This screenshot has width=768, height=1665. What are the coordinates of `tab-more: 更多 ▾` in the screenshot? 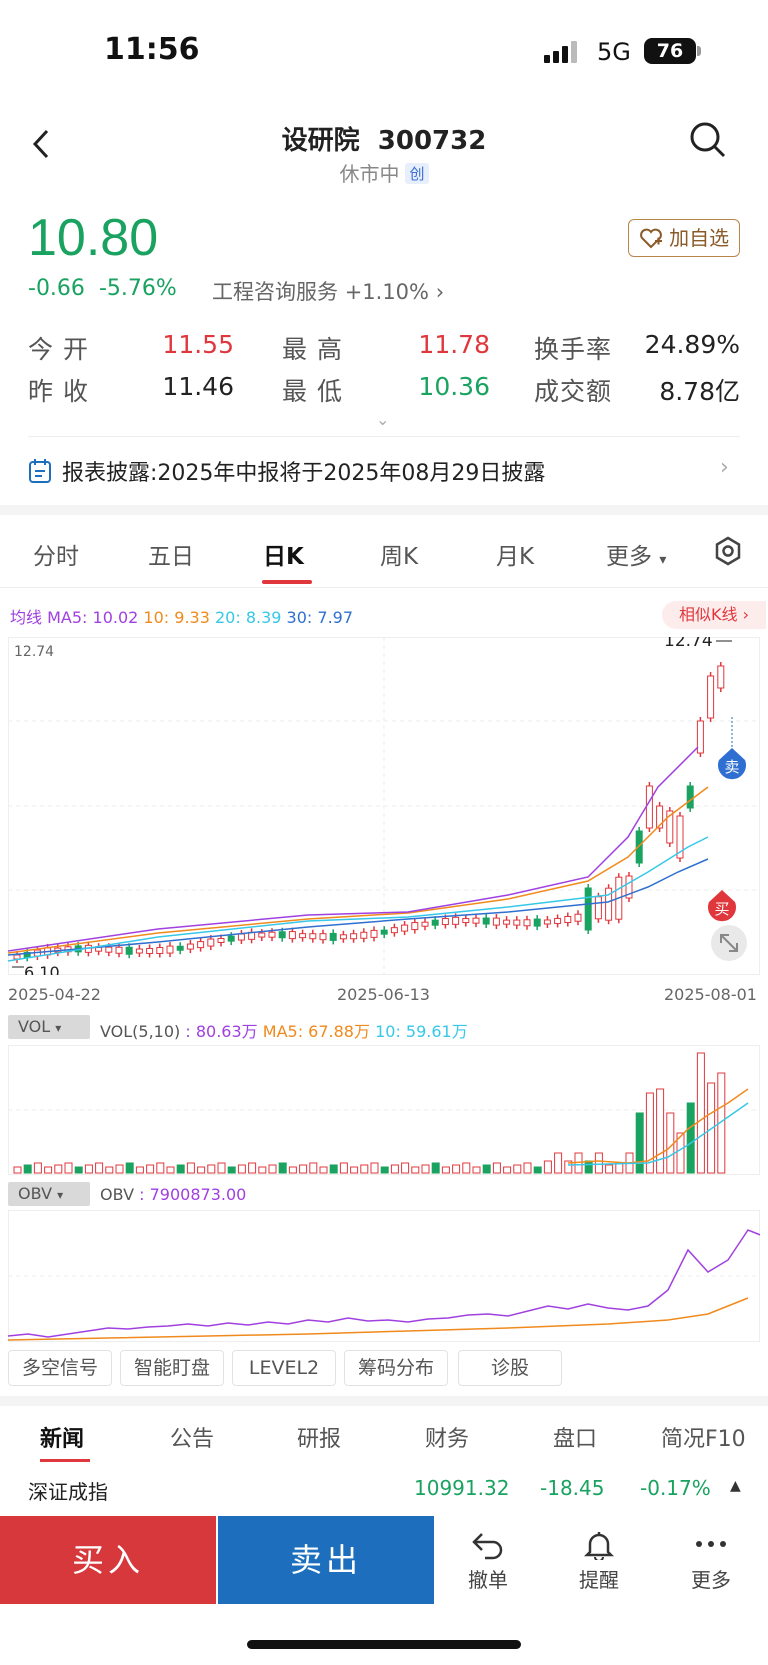 It's located at (636, 554).